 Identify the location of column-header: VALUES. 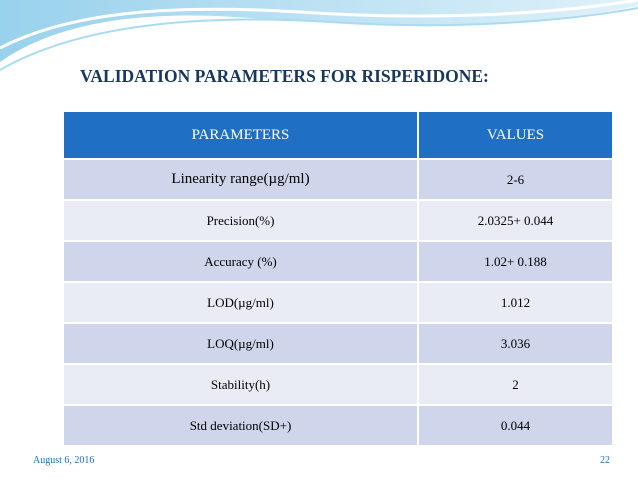
(514, 134).